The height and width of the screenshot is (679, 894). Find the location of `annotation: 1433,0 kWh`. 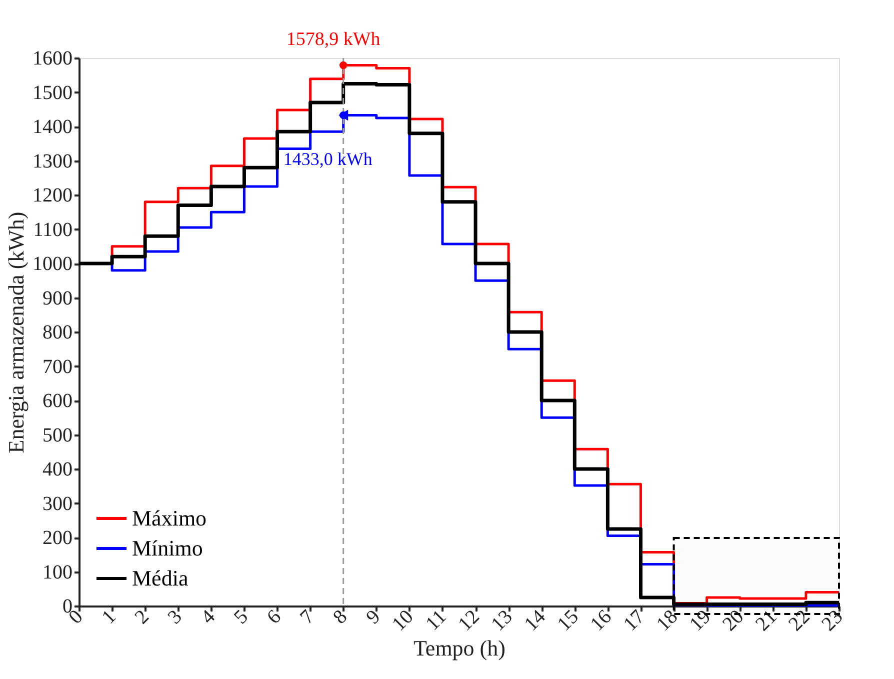

annotation: 1433,0 kWh is located at coordinates (327, 159).